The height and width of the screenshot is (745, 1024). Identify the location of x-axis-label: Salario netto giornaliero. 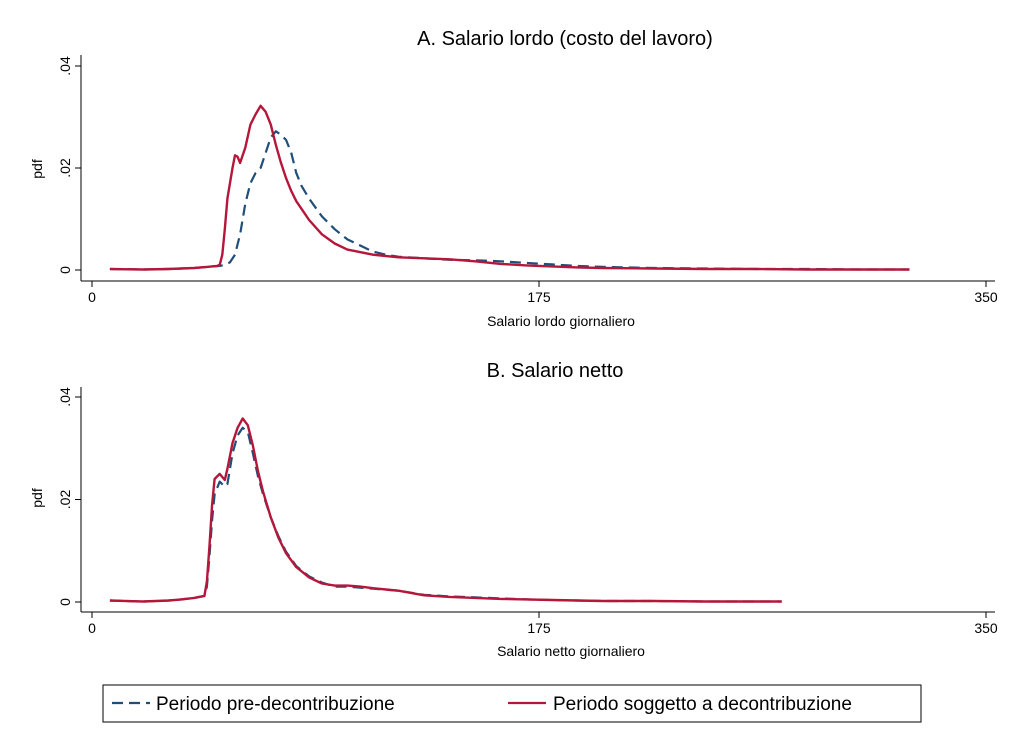
(571, 651).